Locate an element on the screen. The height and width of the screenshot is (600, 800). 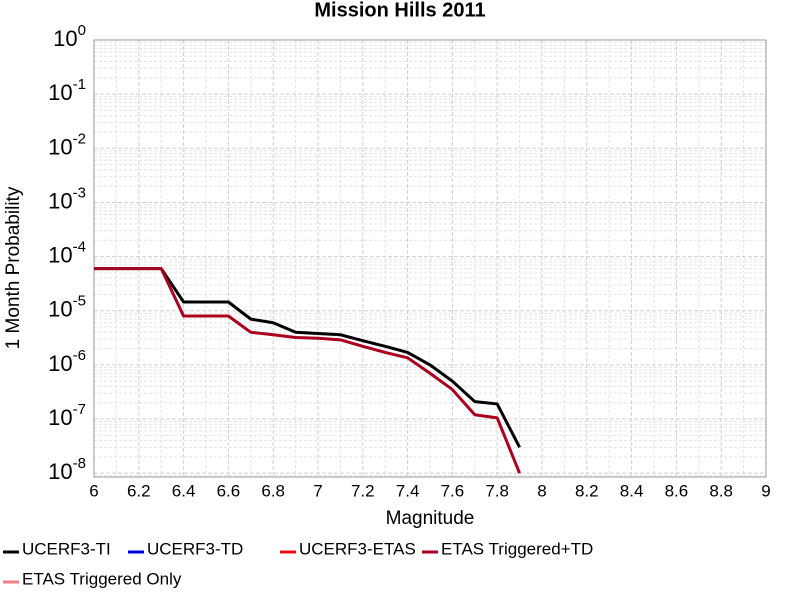
y-tick-label: 10⁻³ is located at coordinates (67, 198).